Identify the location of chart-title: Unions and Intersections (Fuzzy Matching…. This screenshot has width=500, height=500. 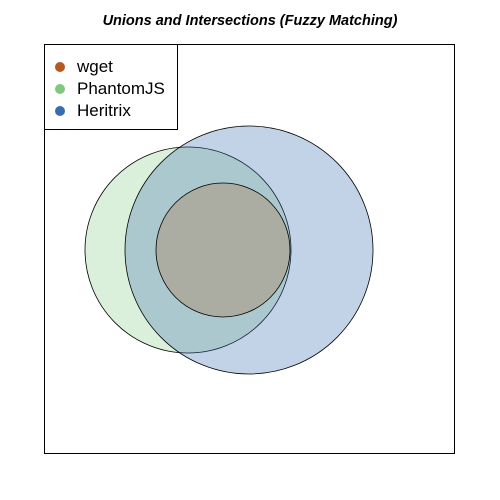
(250, 21).